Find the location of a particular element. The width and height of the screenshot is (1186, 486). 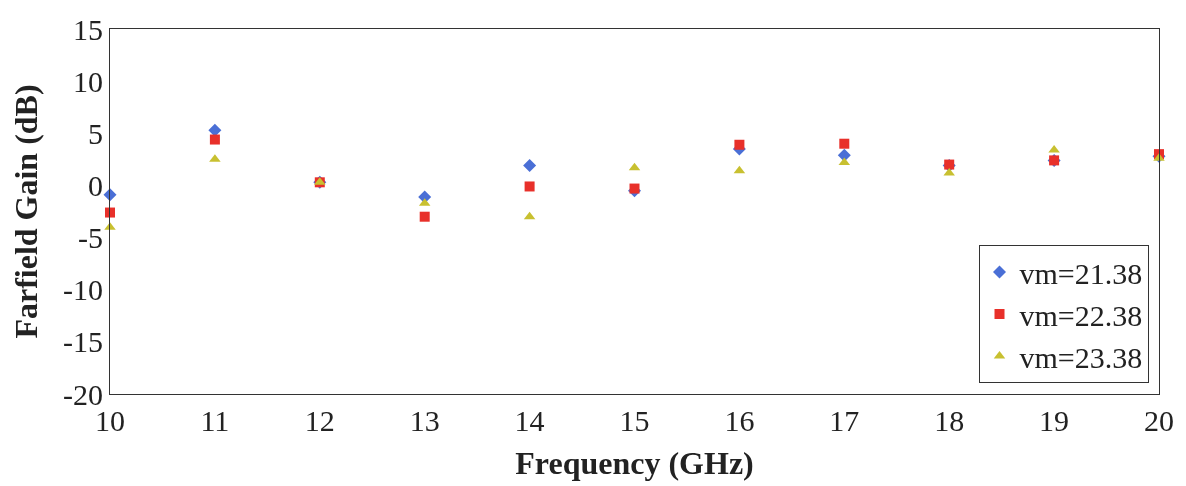

x-tick-label: 11 is located at coordinates (215, 420).